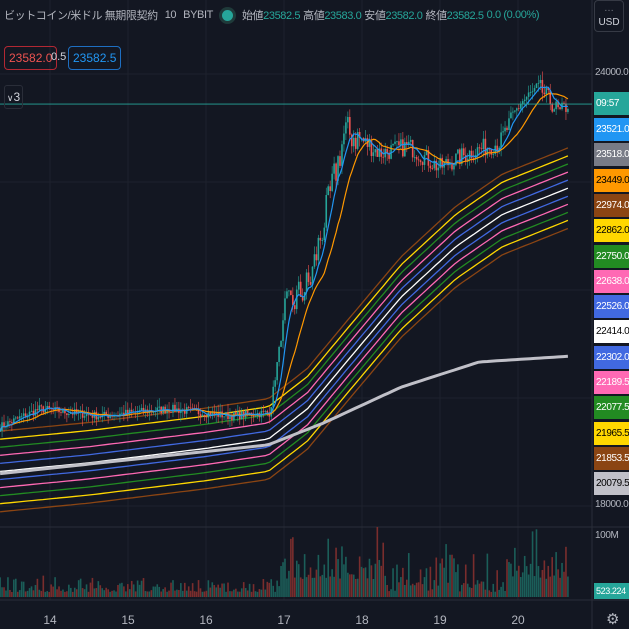  What do you see at coordinates (609, 16) in the screenshot?
I see `currency-button: … USD` at bounding box center [609, 16].